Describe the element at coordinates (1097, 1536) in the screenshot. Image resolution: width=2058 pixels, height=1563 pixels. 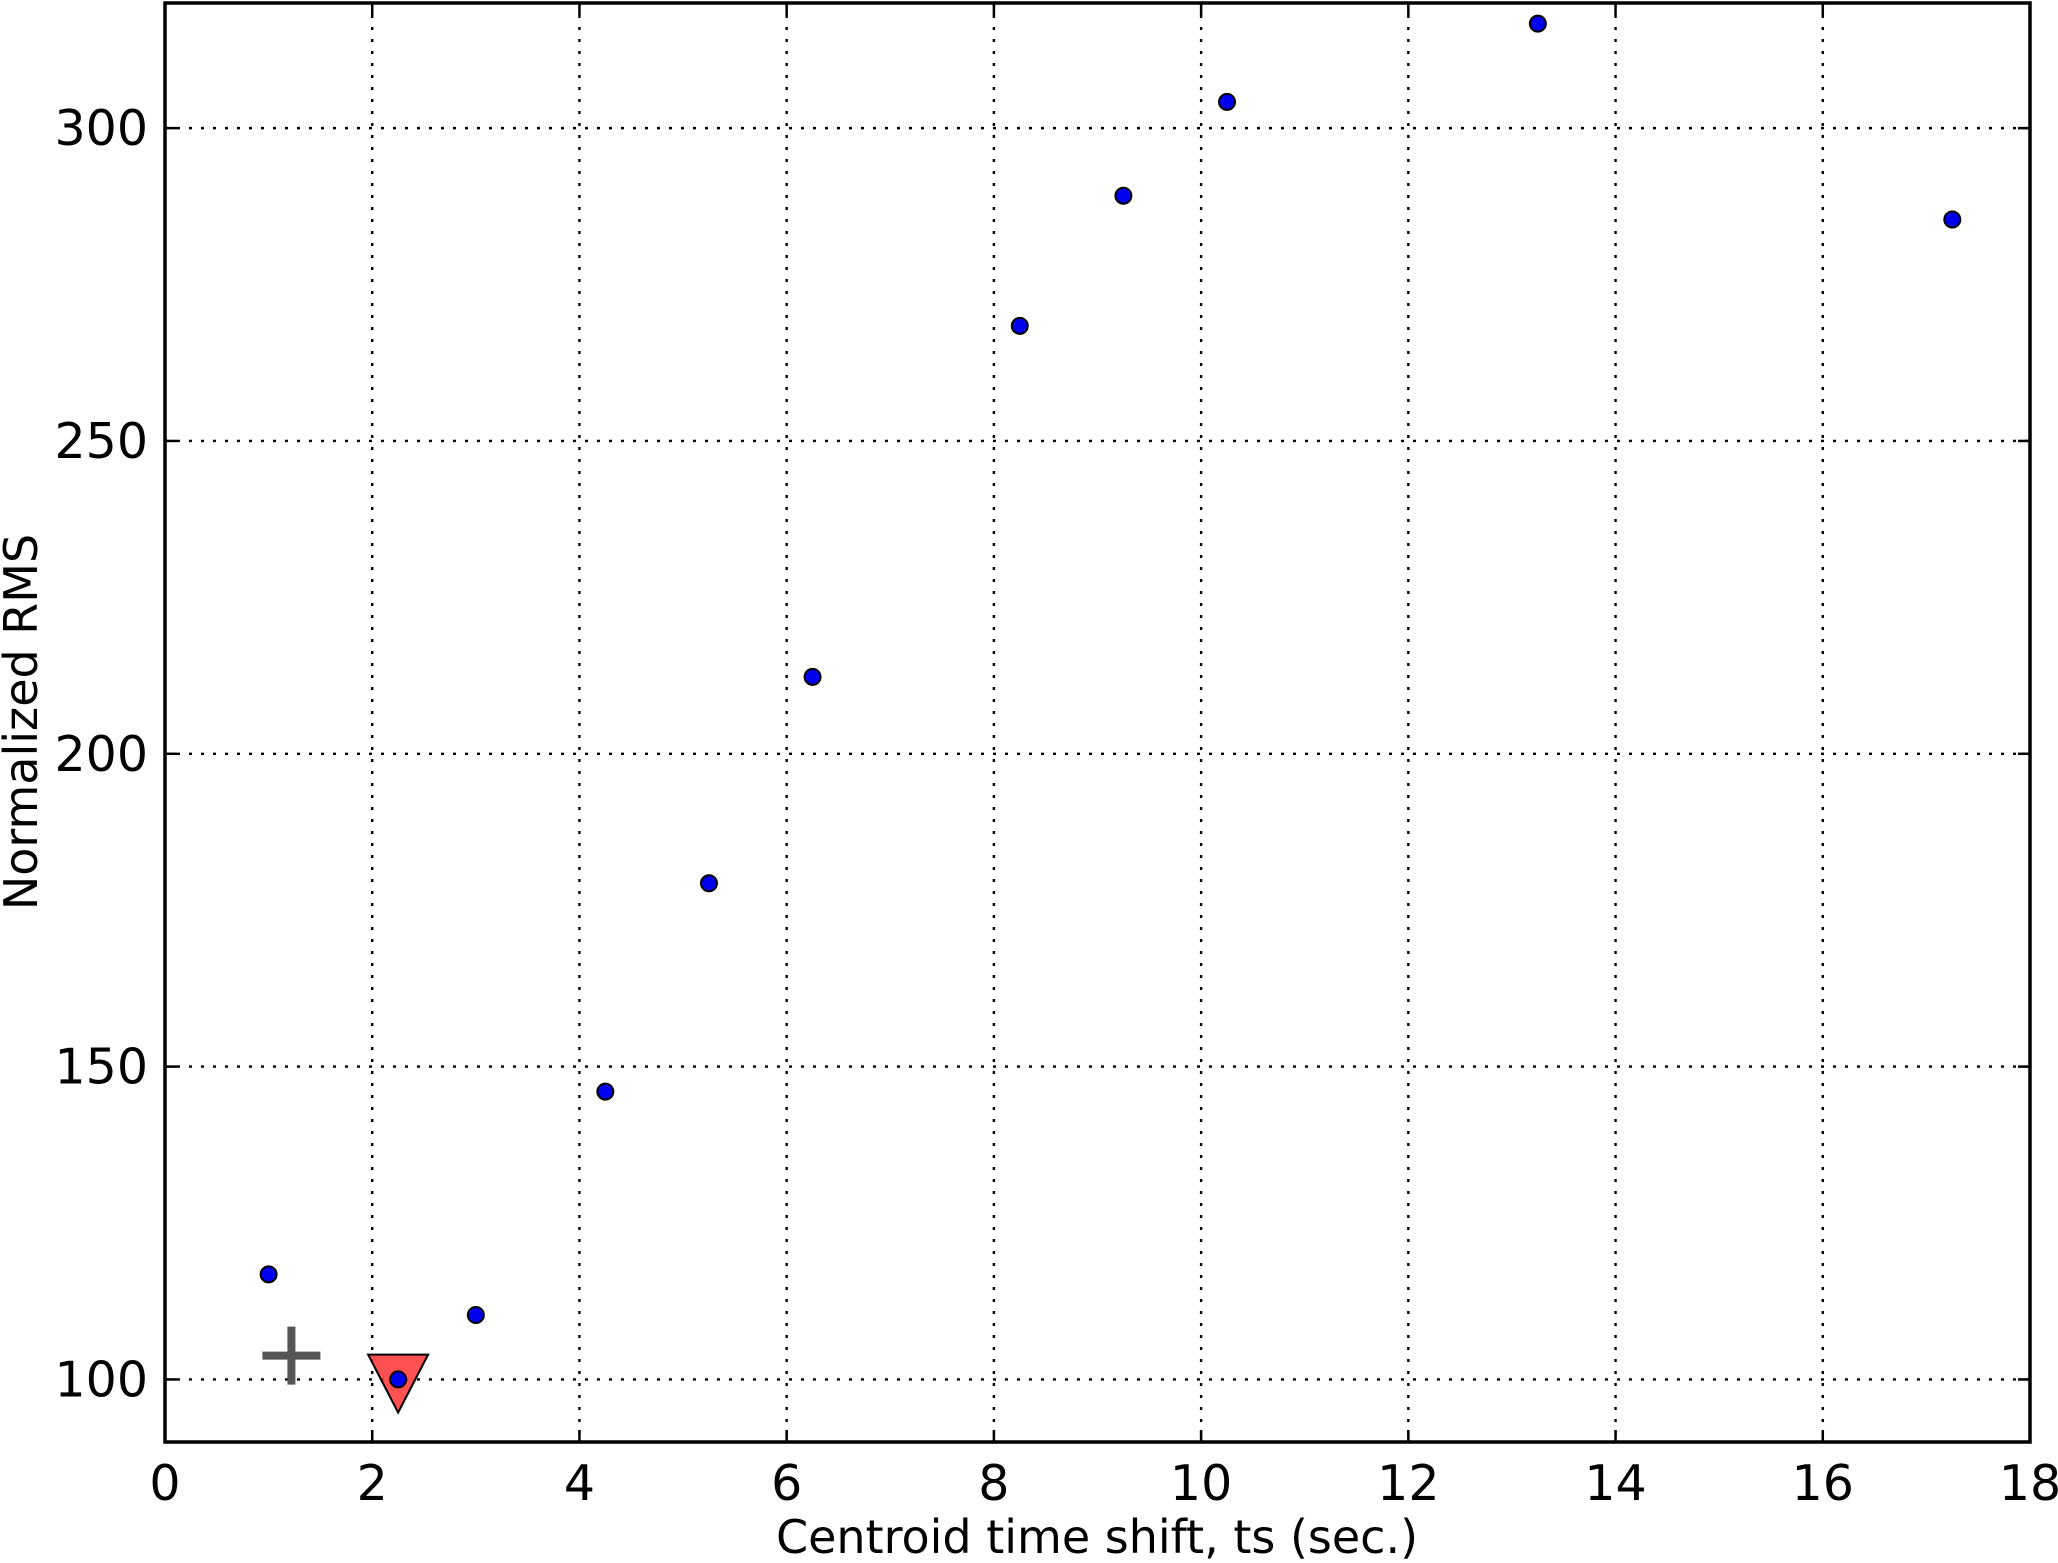
I see `x-axis-title: Centroid time shift, ts (sec.)` at that location.